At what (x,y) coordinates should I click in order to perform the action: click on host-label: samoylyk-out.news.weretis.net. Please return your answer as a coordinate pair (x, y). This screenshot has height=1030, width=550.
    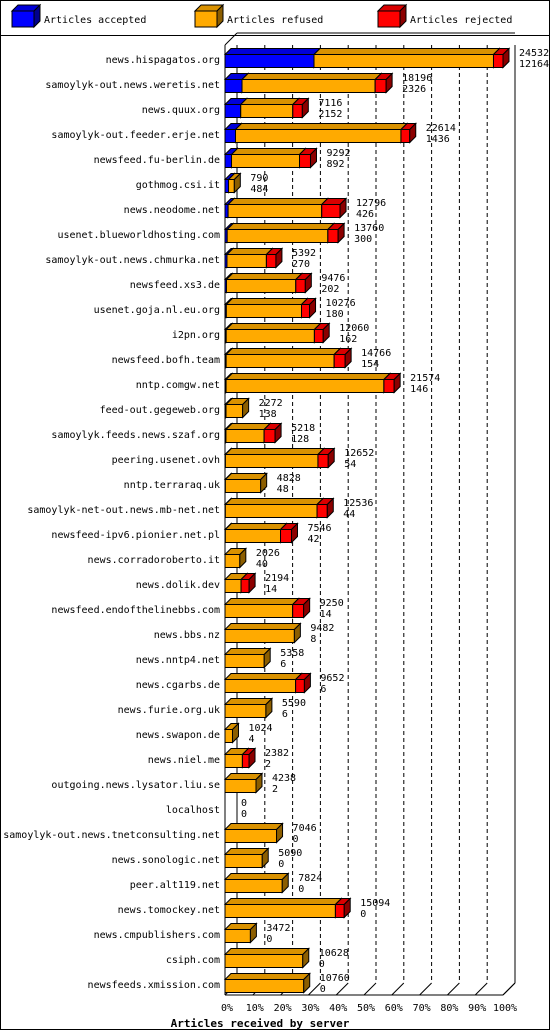
    Looking at the image, I should click on (132, 85).